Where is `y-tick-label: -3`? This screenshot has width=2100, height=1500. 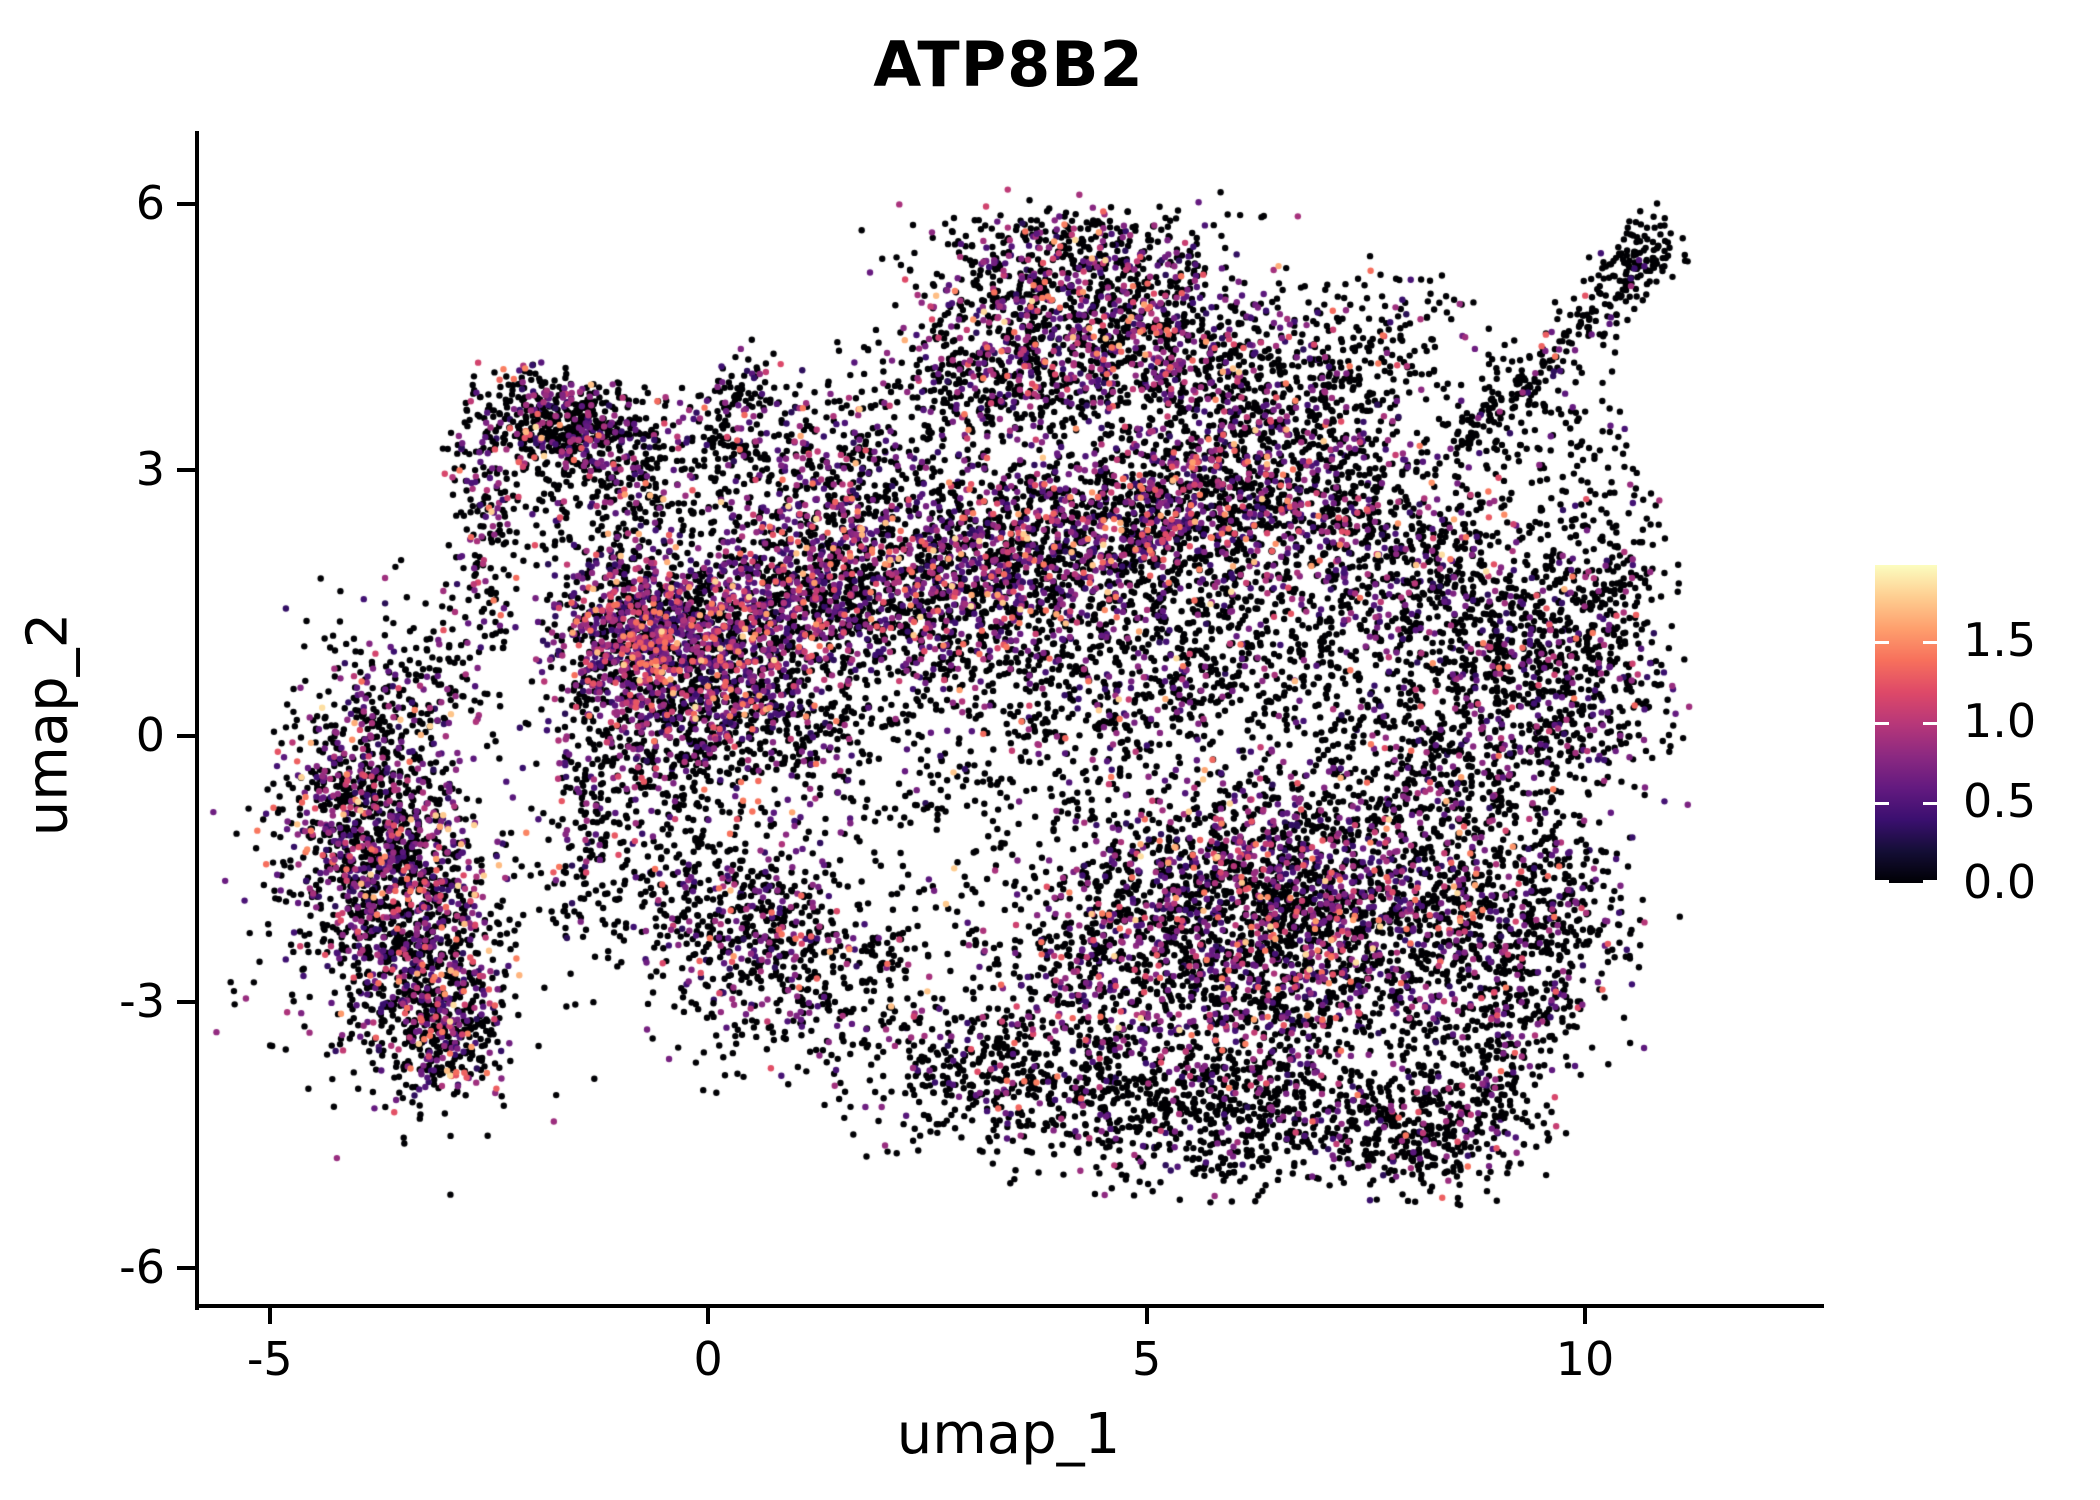 y-tick-label: -3 is located at coordinates (142, 1000).